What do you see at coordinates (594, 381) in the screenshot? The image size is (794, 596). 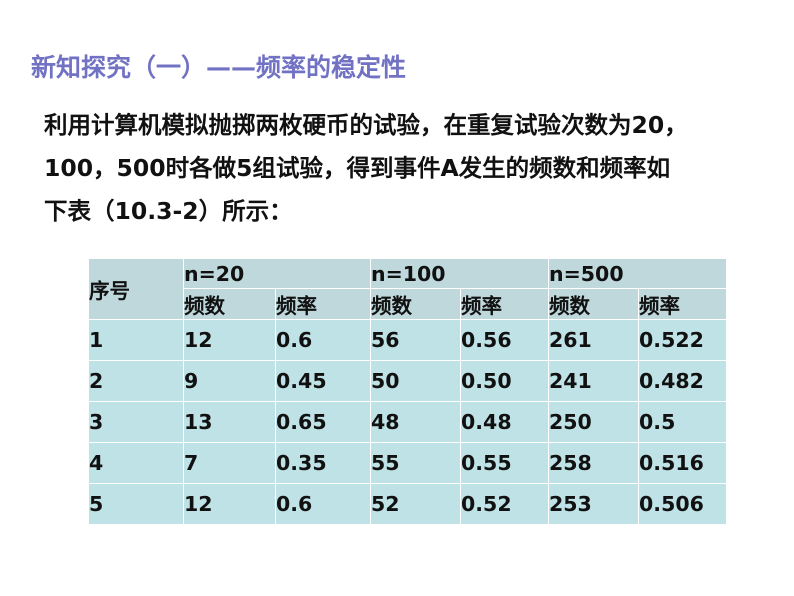 I see `cell-n500-count: 241` at bounding box center [594, 381].